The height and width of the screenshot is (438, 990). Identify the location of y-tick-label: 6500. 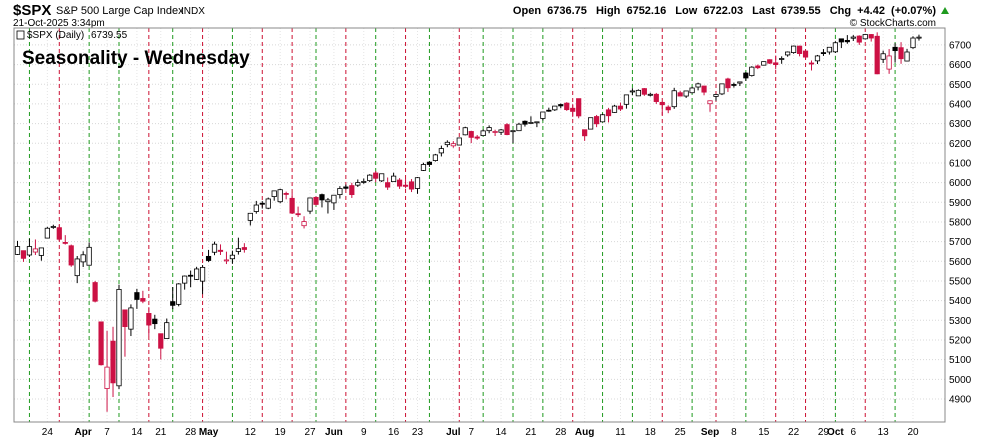
(960, 85).